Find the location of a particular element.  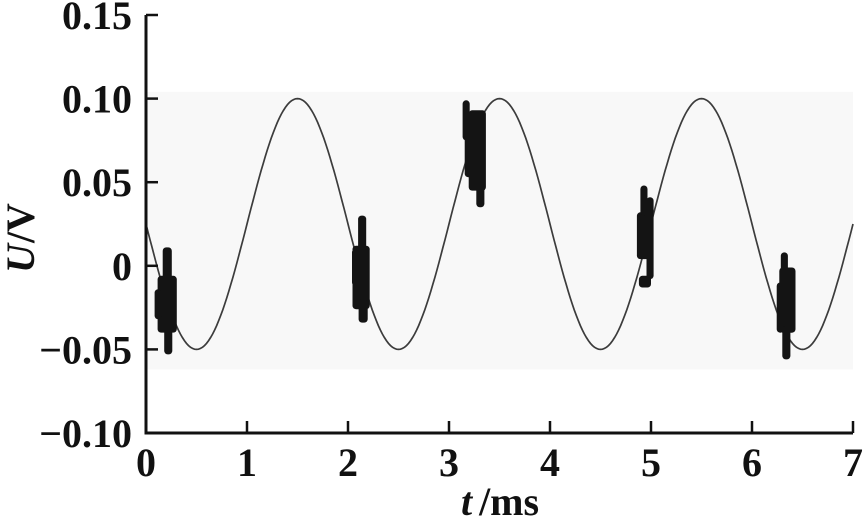

x-tick-label: 3 is located at coordinates (449, 462).